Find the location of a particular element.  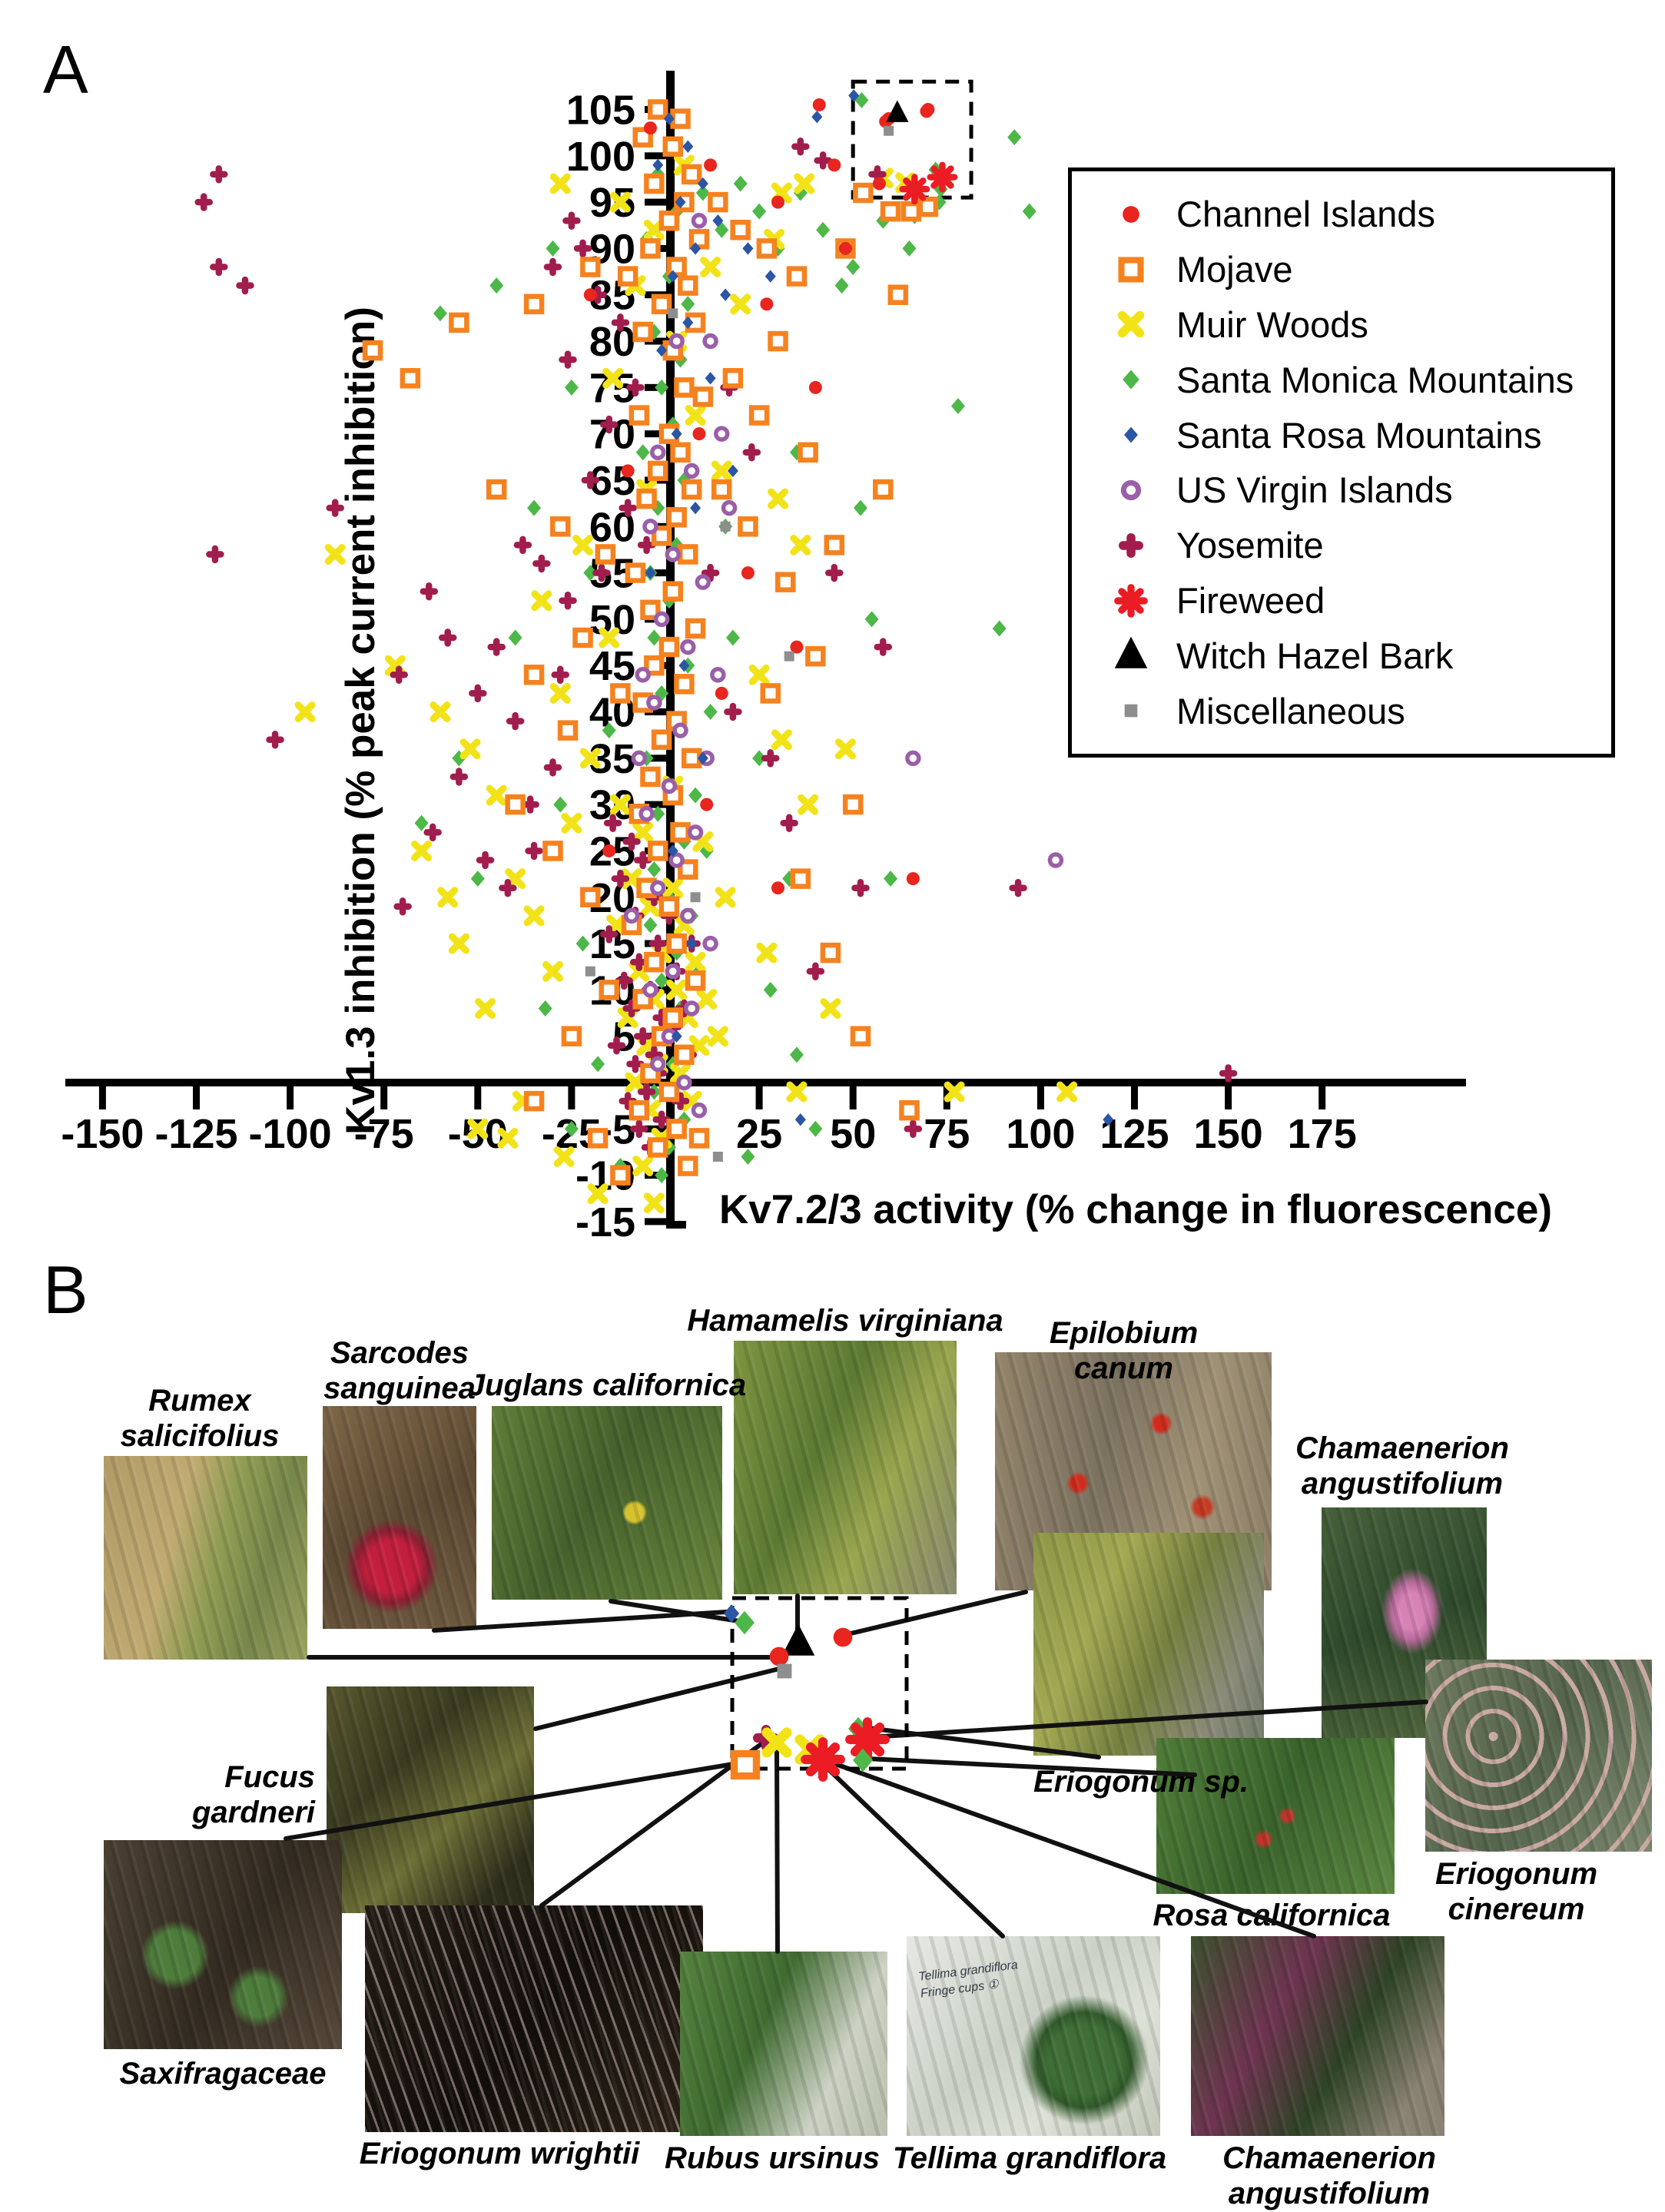

inset-zoom-box is located at coordinates (819, 1683).